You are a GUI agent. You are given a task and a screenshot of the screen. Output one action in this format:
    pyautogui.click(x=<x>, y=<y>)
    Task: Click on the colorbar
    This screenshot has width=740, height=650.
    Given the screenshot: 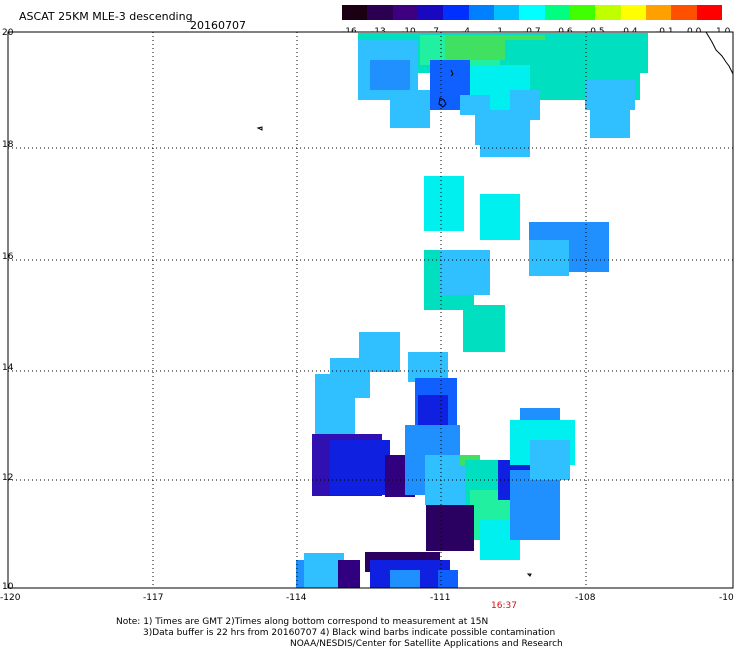 What is the action you would take?
    pyautogui.click(x=532, y=12)
    